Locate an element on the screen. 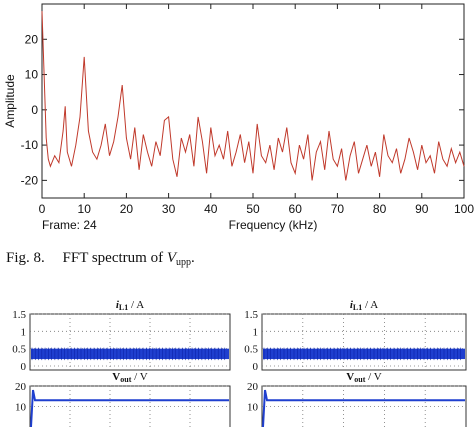 This screenshot has height=427, width=474. y-tick-label: -20 is located at coordinates (30, 180).